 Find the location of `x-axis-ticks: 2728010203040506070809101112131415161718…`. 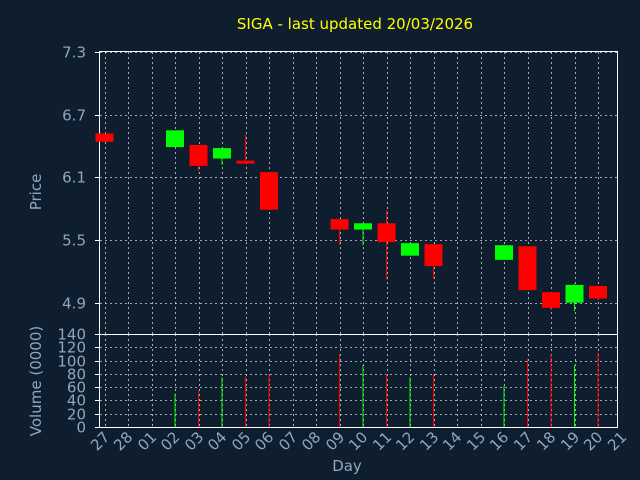

x-axis-ticks: 2728010203040506070809101112131415161718… is located at coordinates (358, 441).